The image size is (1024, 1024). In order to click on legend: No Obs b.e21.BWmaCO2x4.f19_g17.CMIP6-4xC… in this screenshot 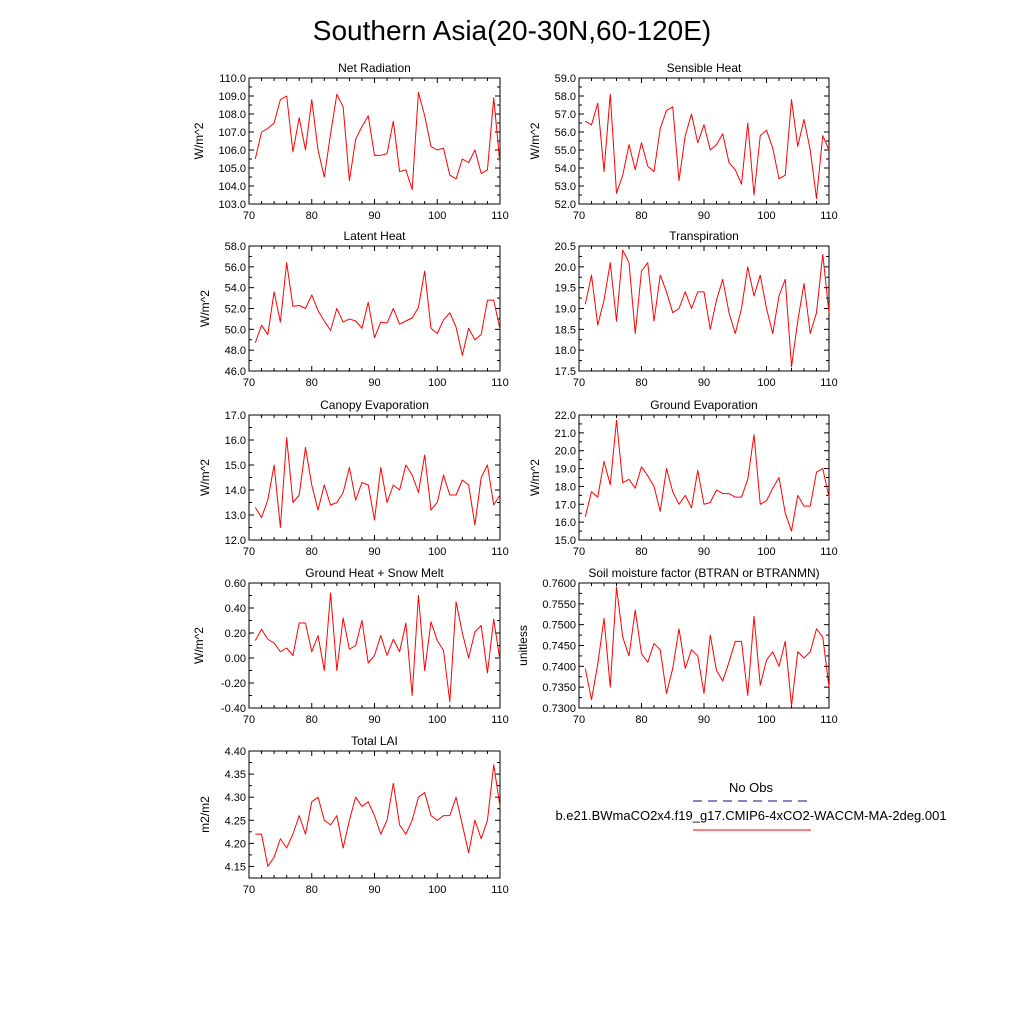, I will do `click(751, 805)`.